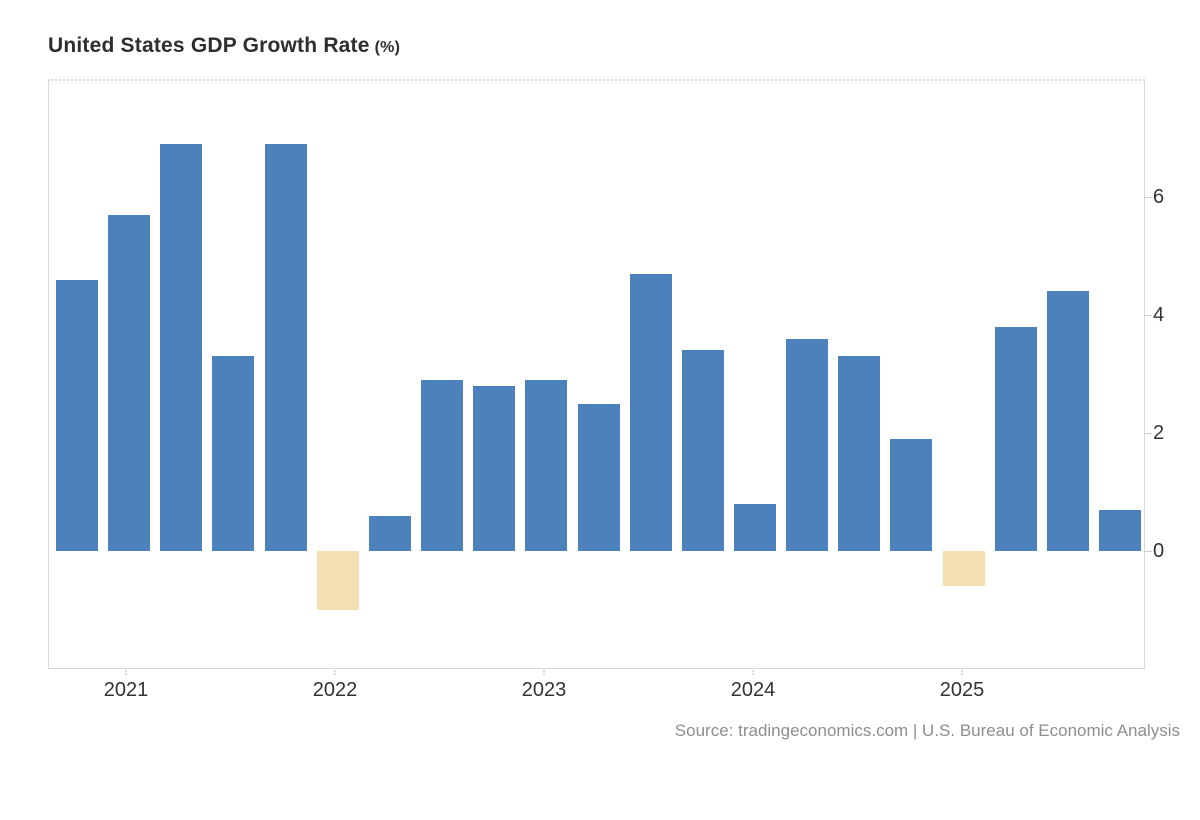  What do you see at coordinates (126, 690) in the screenshot?
I see `x-axis-label-2021: 2021` at bounding box center [126, 690].